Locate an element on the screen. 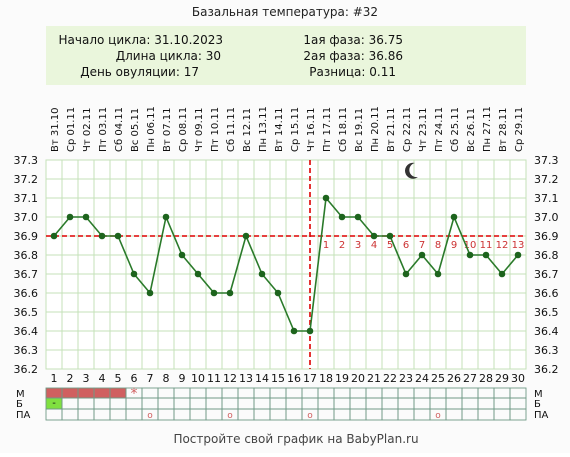  row-label-right: М is located at coordinates (538, 394).